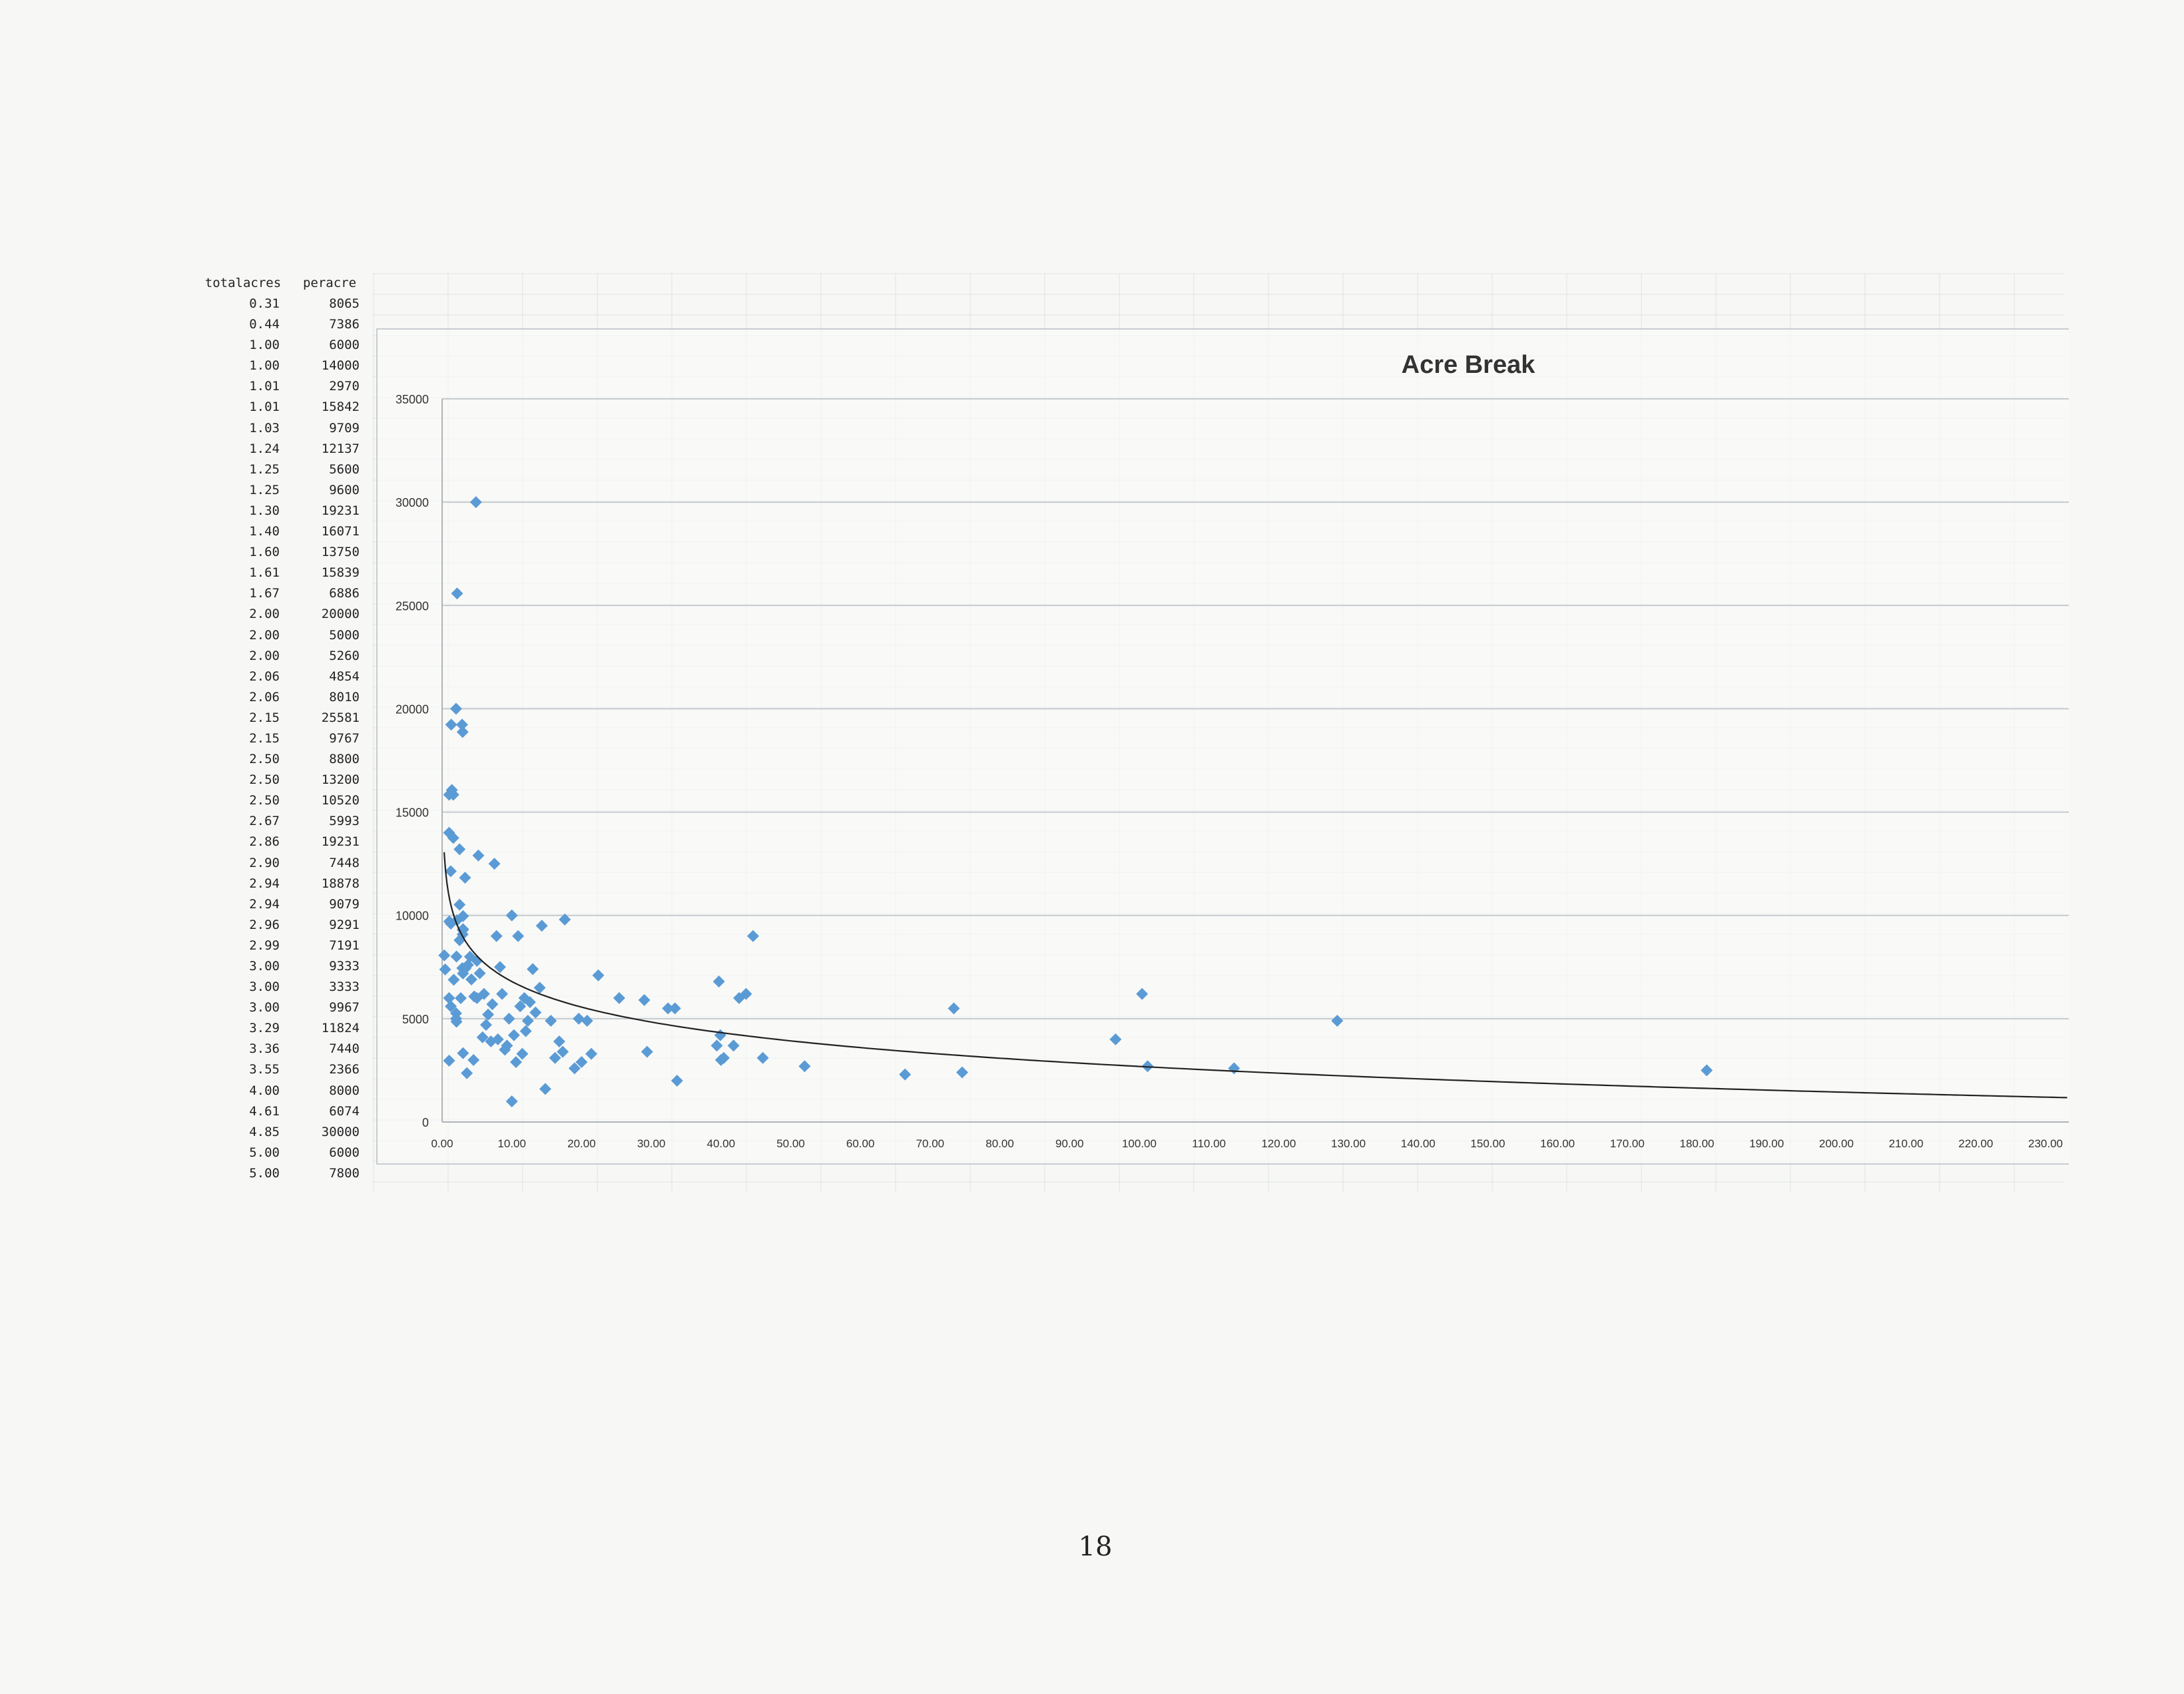 This screenshot has width=2184, height=1694. Describe the element at coordinates (286, 697) in the screenshot. I see `table-row: 2.06 8010` at that location.